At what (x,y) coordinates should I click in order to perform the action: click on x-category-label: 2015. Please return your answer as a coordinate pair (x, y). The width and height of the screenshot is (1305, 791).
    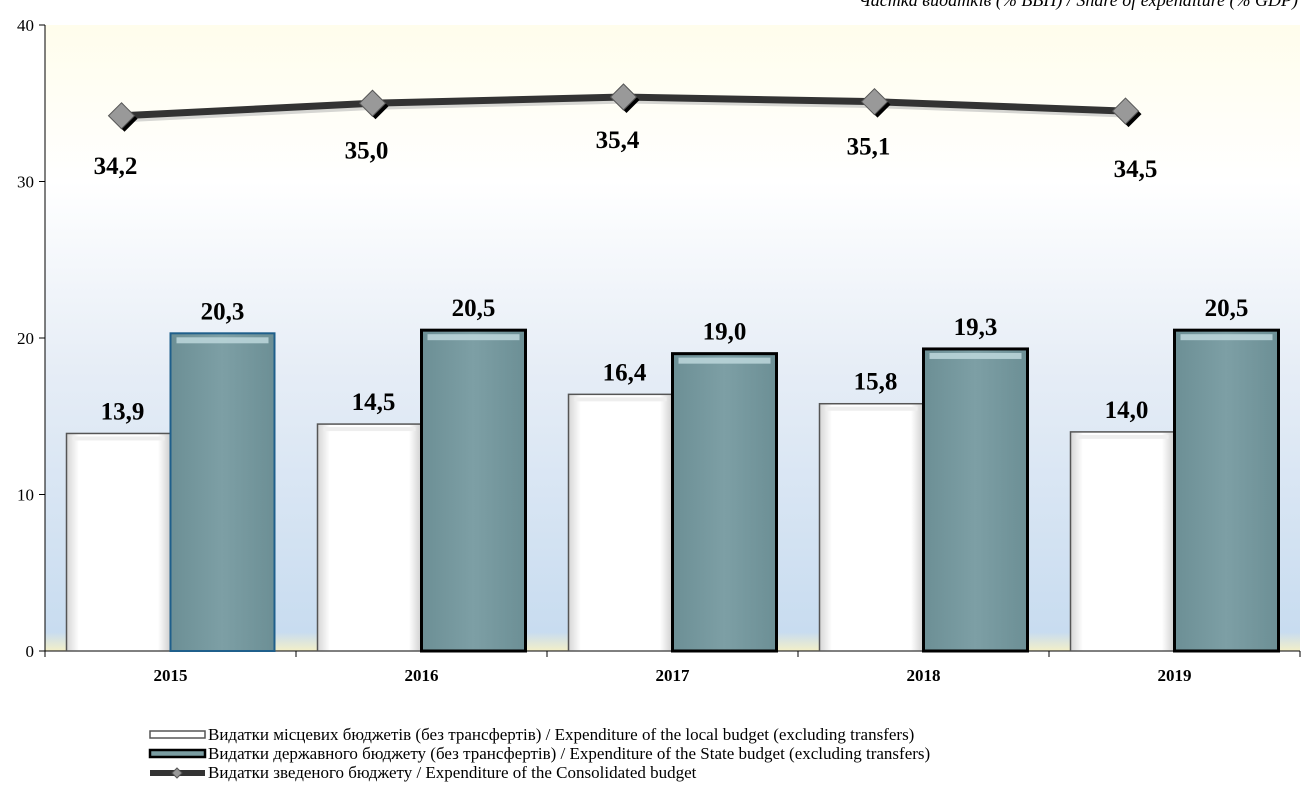
    Looking at the image, I should click on (171, 675).